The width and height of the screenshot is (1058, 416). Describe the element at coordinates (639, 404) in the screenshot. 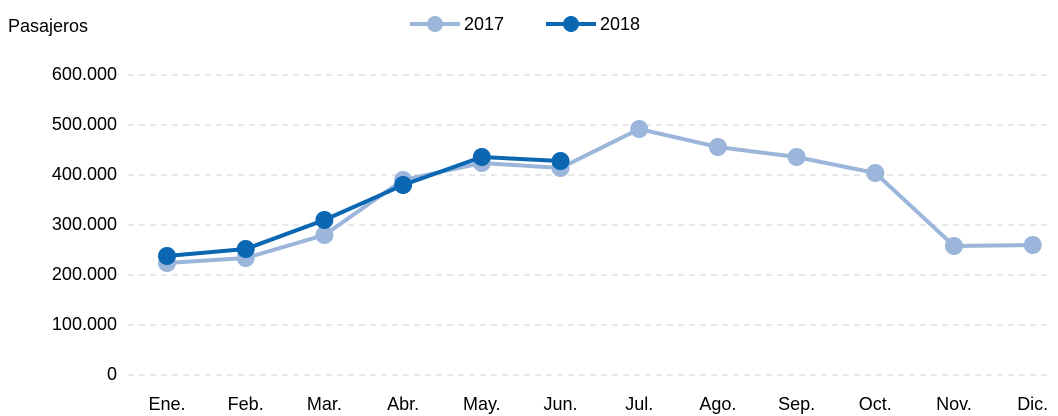

I see `x-tick-label: Jul.` at that location.